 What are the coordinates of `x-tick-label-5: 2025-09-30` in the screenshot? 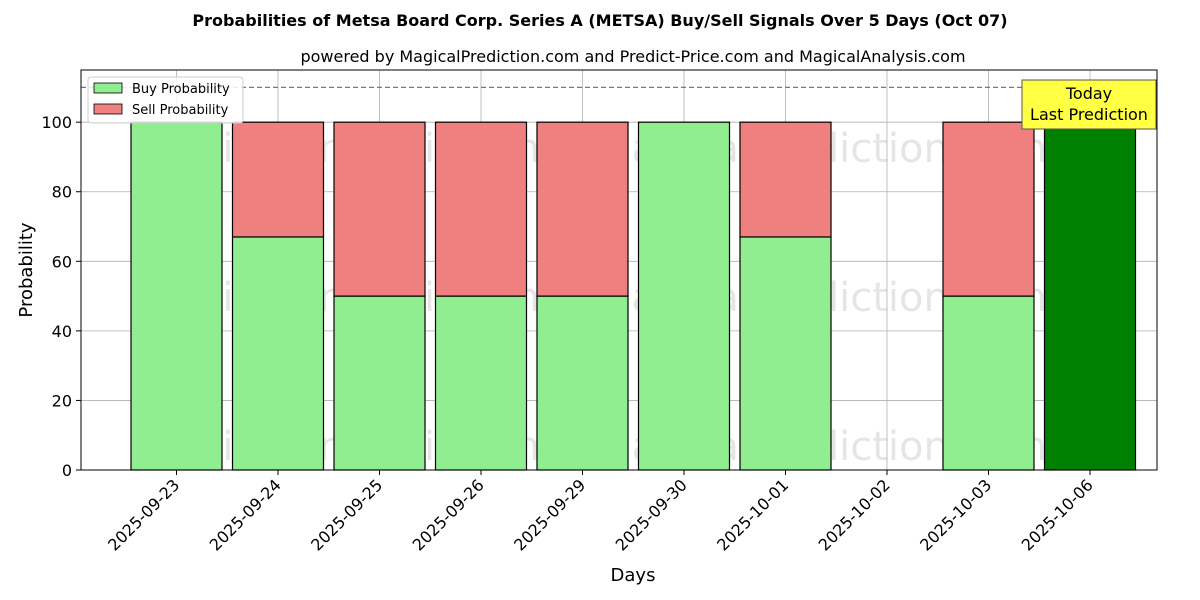 It's located at (651, 514).